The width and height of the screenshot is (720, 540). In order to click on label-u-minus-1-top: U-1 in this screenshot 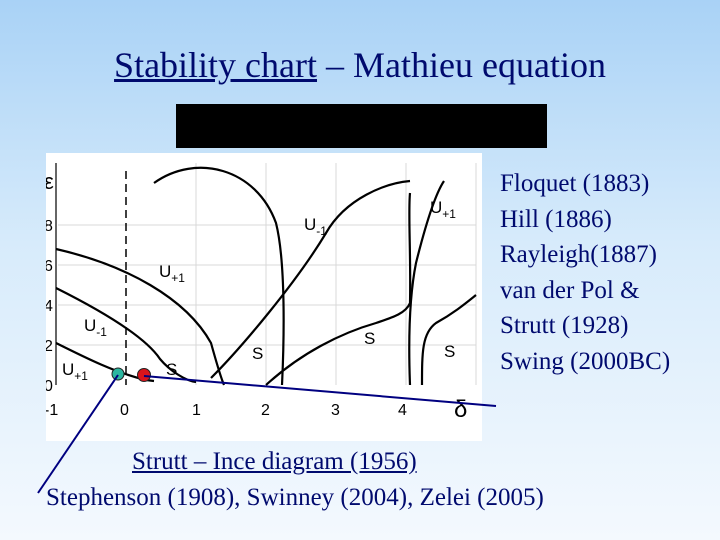, I will do `click(315, 226)`.